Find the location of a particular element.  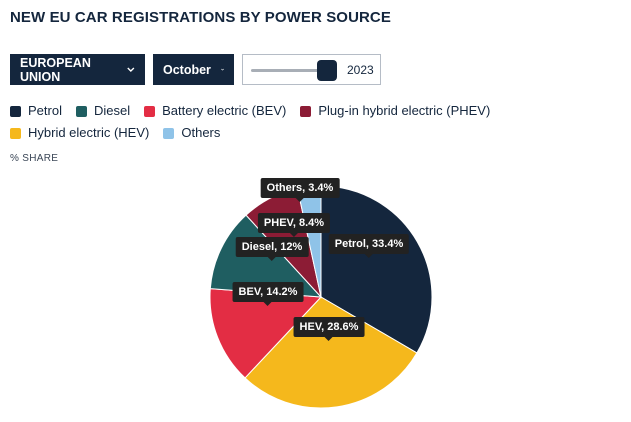

slice-label-diesel: Diesel, 12% is located at coordinates (272, 249).